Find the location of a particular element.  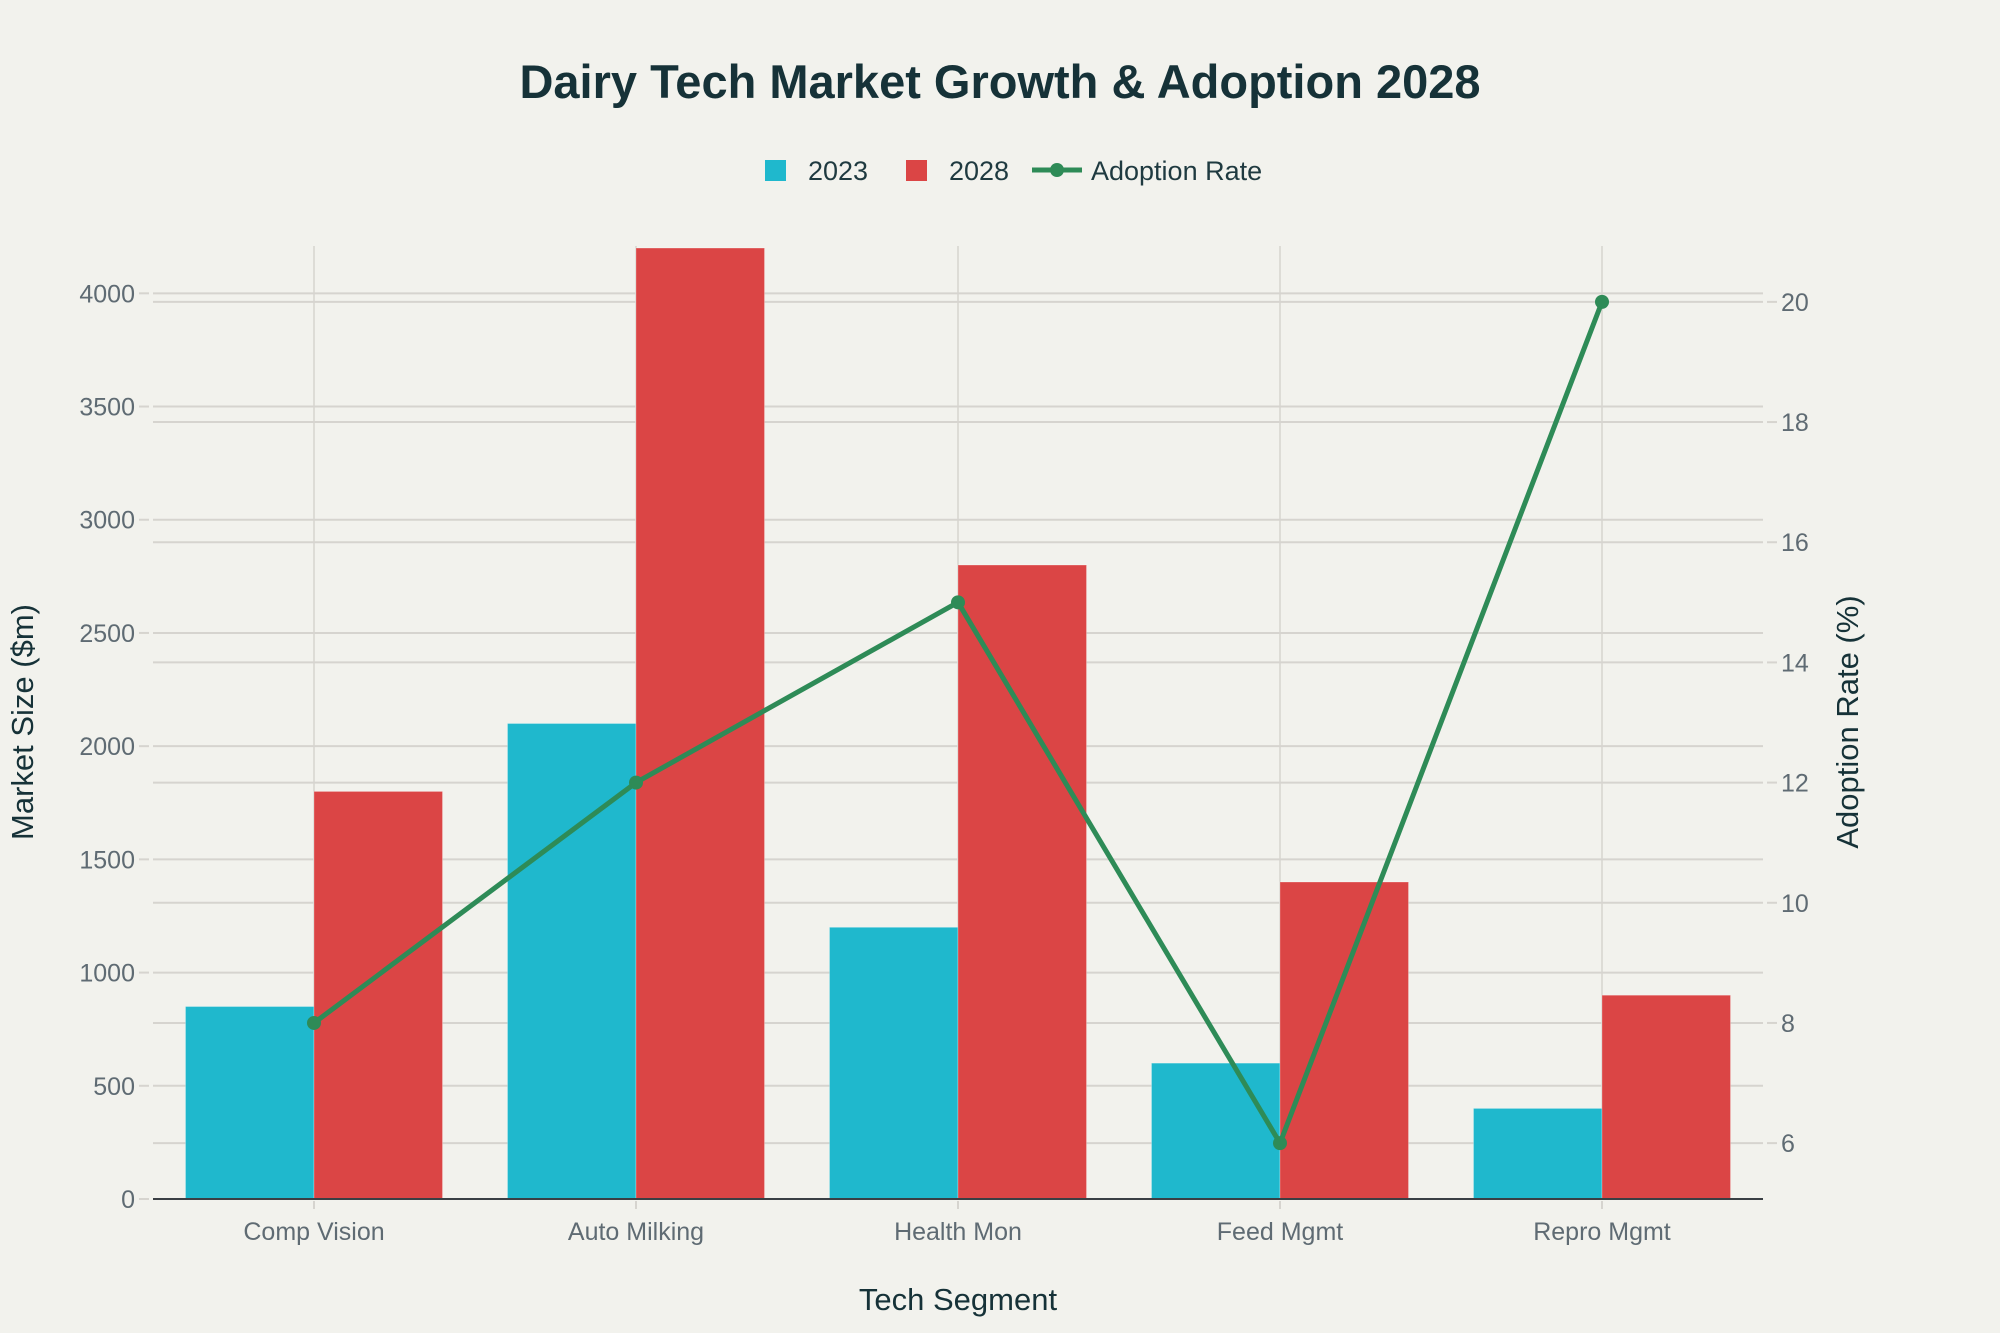

x-tick-label: Comp Vision is located at coordinates (313, 1232).